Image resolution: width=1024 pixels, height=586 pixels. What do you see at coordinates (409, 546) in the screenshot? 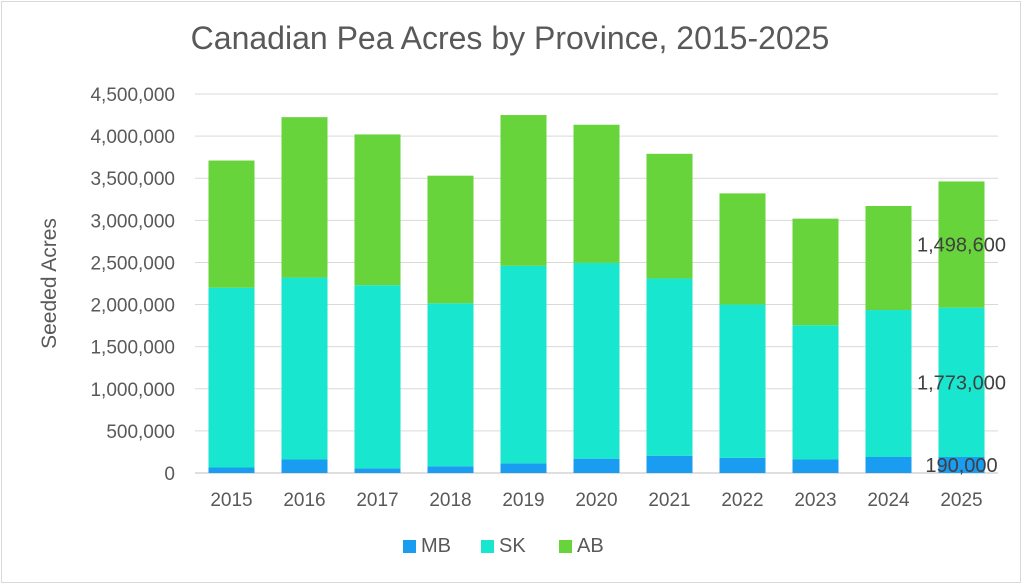
I see `legend-swatch-mb` at bounding box center [409, 546].